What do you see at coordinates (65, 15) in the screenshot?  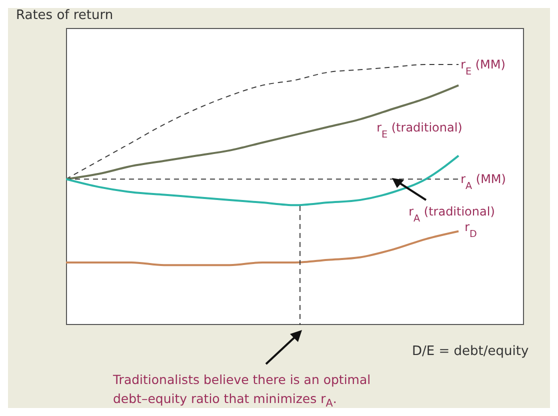 I see `y-axis-title: Rates of return` at bounding box center [65, 15].